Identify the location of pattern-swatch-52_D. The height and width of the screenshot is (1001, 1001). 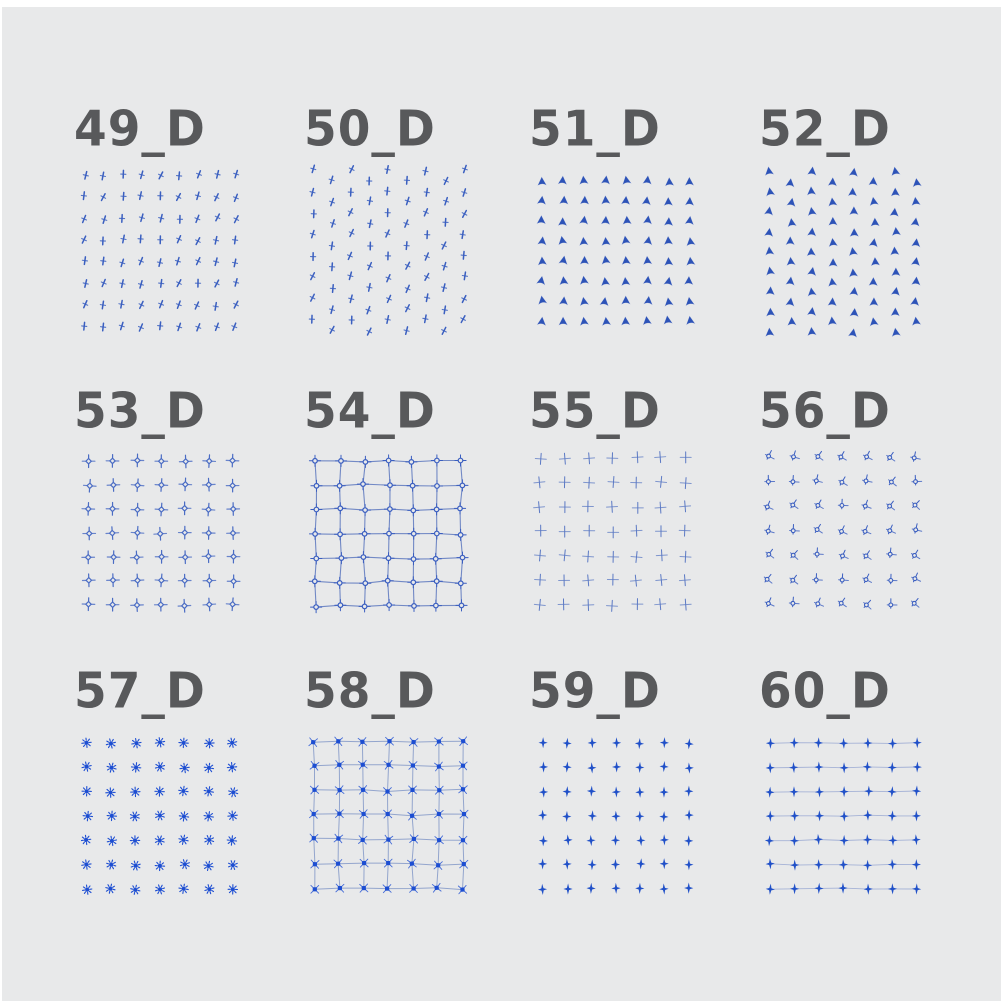
(842, 252).